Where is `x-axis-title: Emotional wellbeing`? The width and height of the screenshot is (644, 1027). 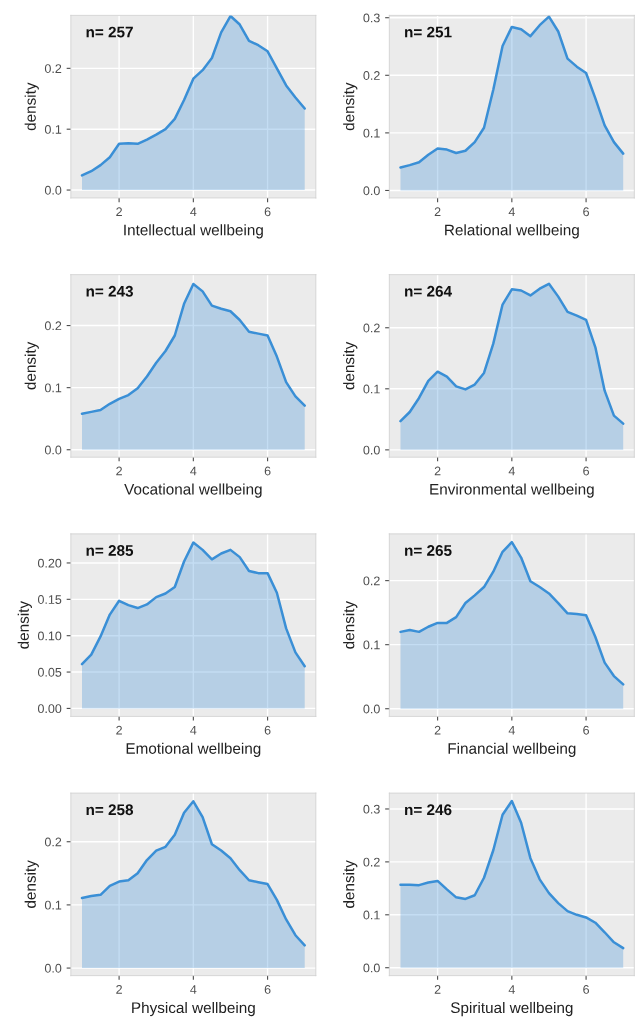 x-axis-title: Emotional wellbeing is located at coordinates (193, 749).